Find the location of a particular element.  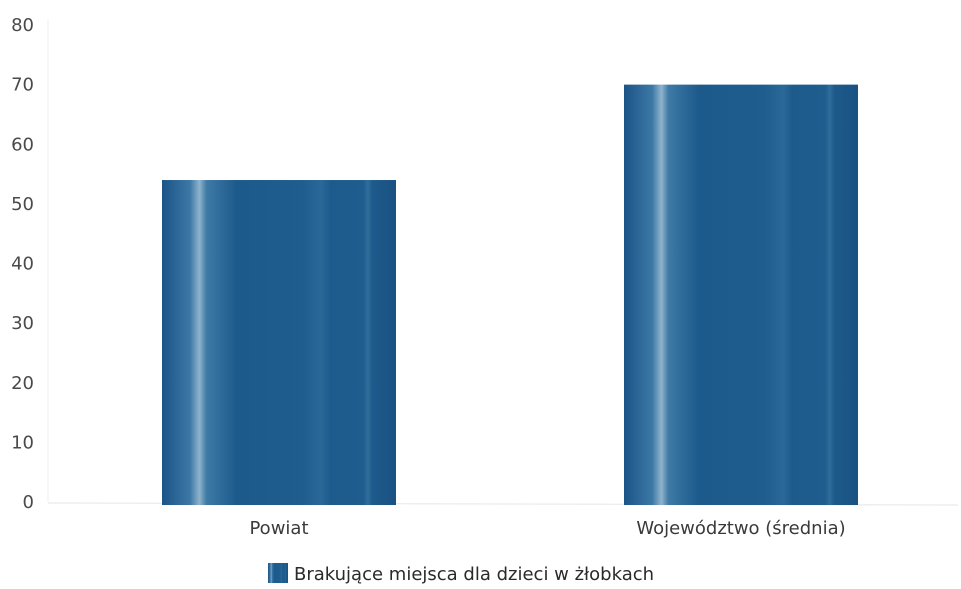

y-tick-label: 20 is located at coordinates (22, 383).